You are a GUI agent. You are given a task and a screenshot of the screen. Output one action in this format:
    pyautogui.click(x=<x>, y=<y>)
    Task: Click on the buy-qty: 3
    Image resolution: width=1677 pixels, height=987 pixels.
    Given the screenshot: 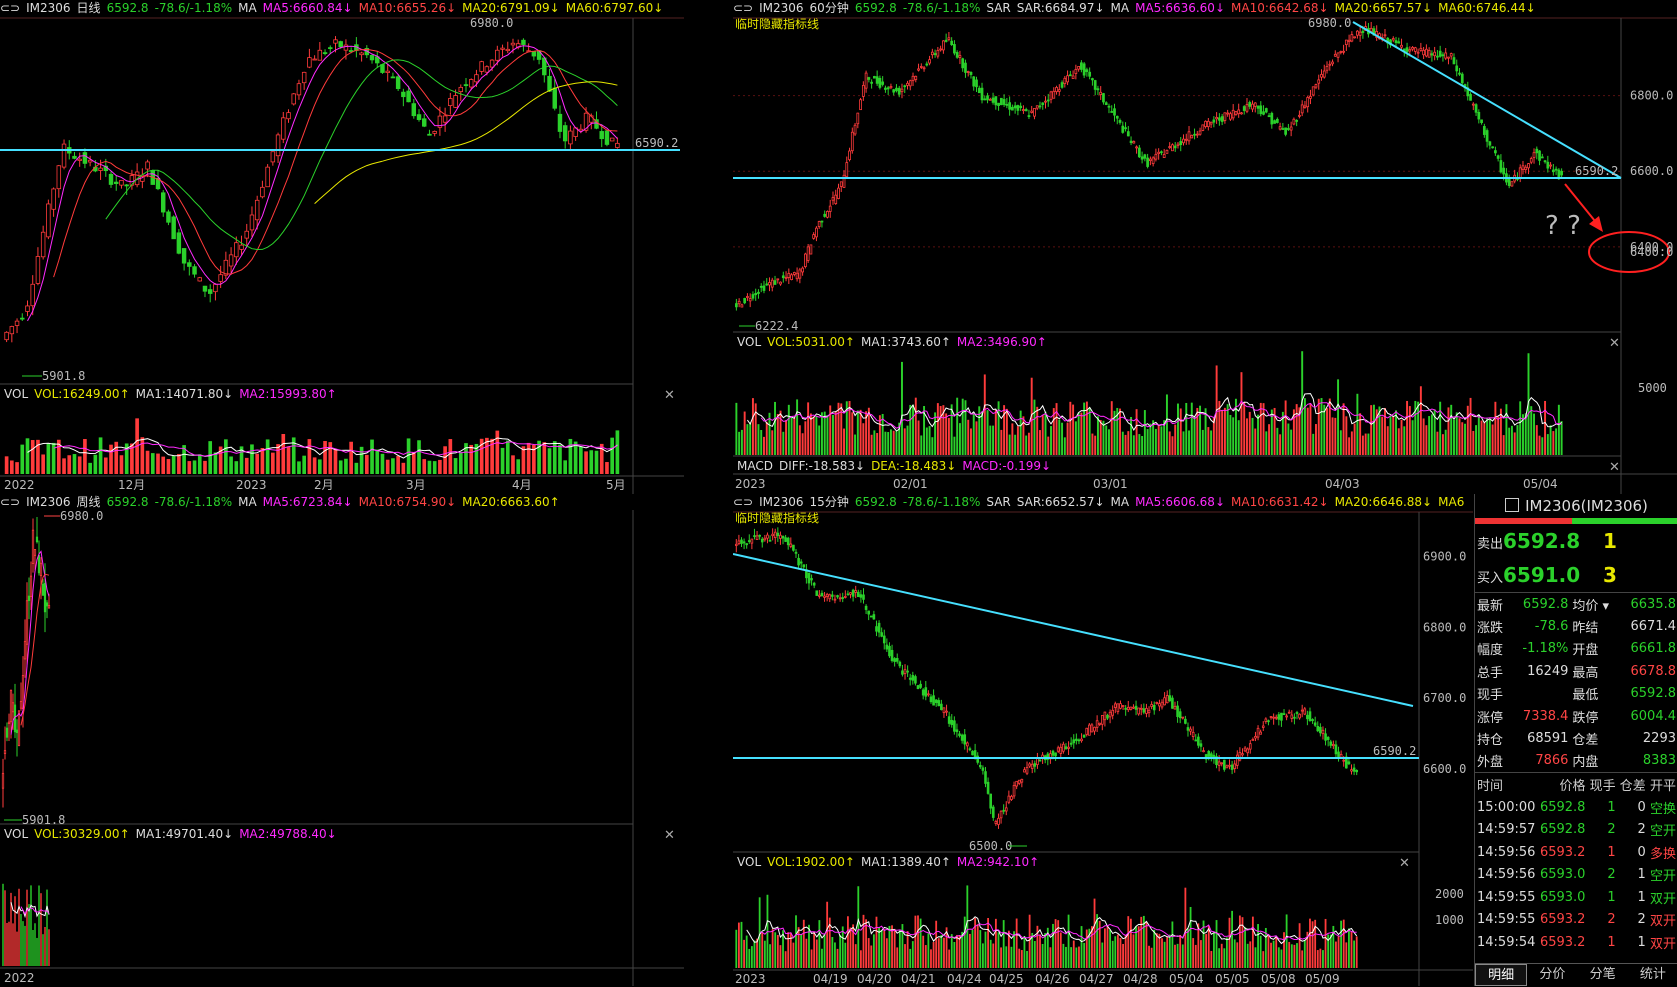 What is the action you would take?
    pyautogui.click(x=1610, y=575)
    